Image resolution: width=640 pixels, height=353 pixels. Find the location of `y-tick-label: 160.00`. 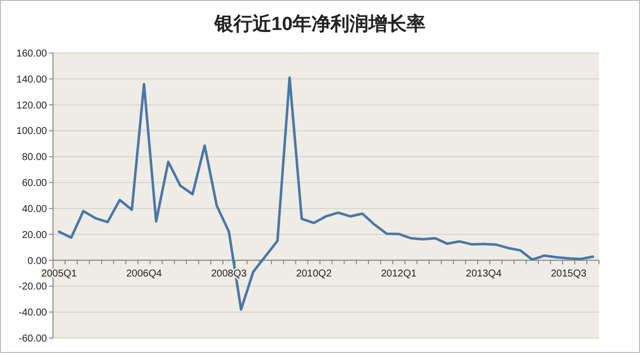

y-tick-label: 160.00 is located at coordinates (32, 54).